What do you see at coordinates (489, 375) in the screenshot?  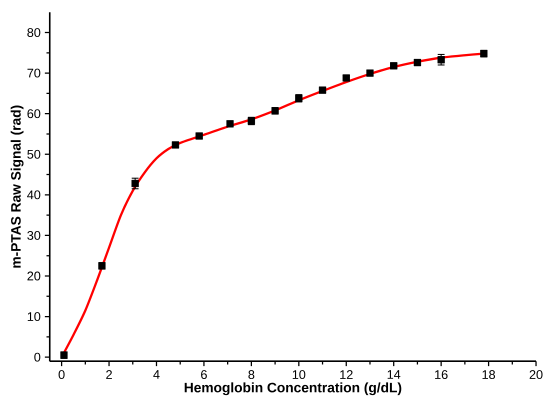 I see `x-tick-label: 18` at bounding box center [489, 375].